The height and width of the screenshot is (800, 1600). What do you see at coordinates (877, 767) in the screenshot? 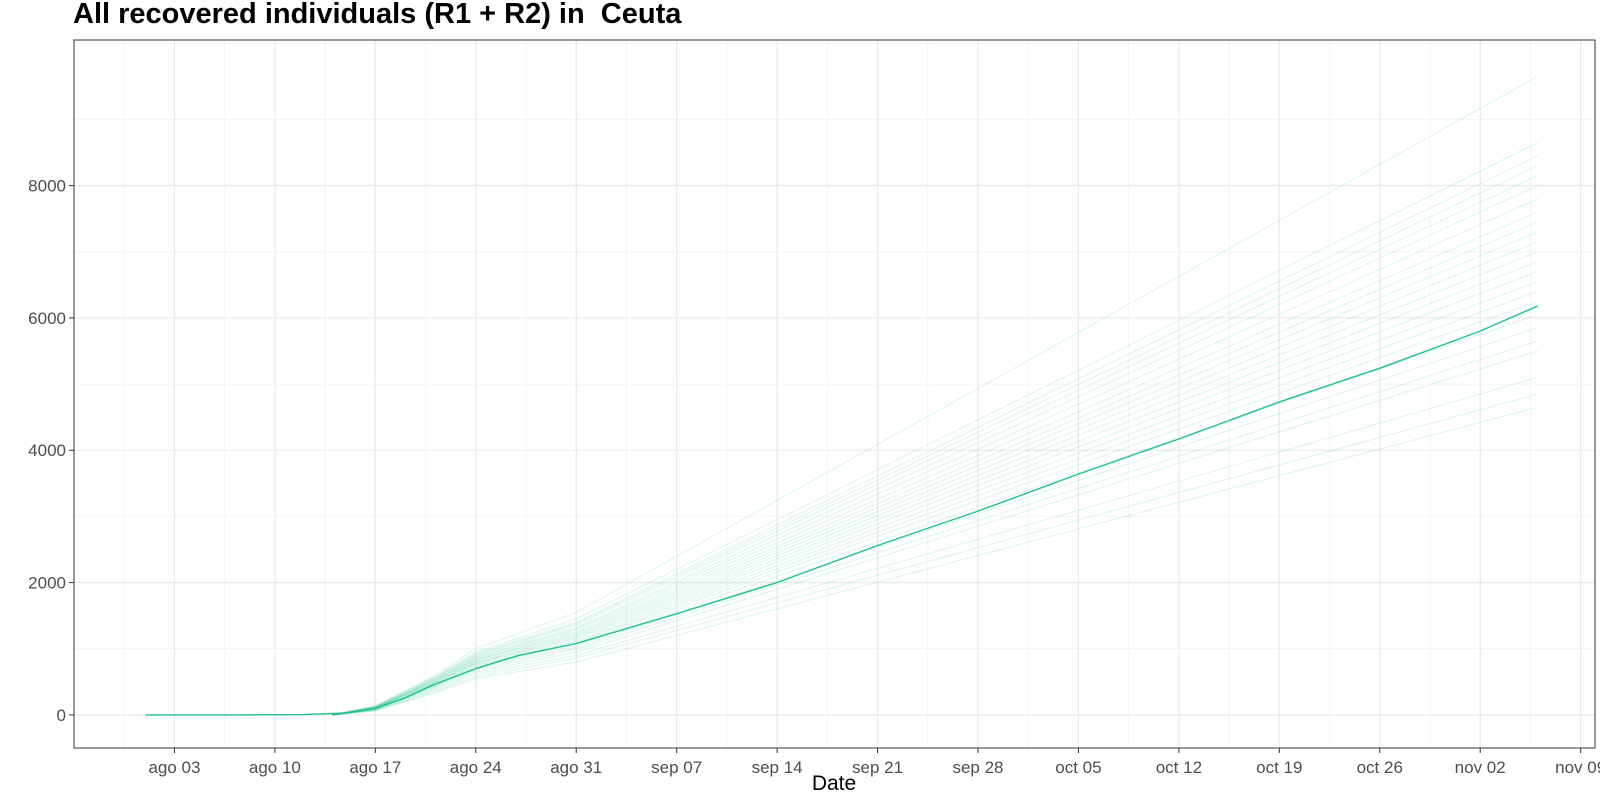
I see `x-tick-label: sep 21` at bounding box center [877, 767].